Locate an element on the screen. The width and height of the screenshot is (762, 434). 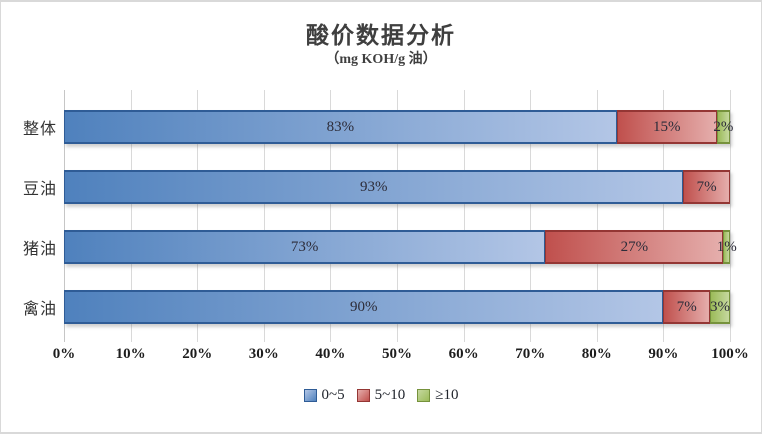
bar-segment--10: 2% is located at coordinates (723, 127).